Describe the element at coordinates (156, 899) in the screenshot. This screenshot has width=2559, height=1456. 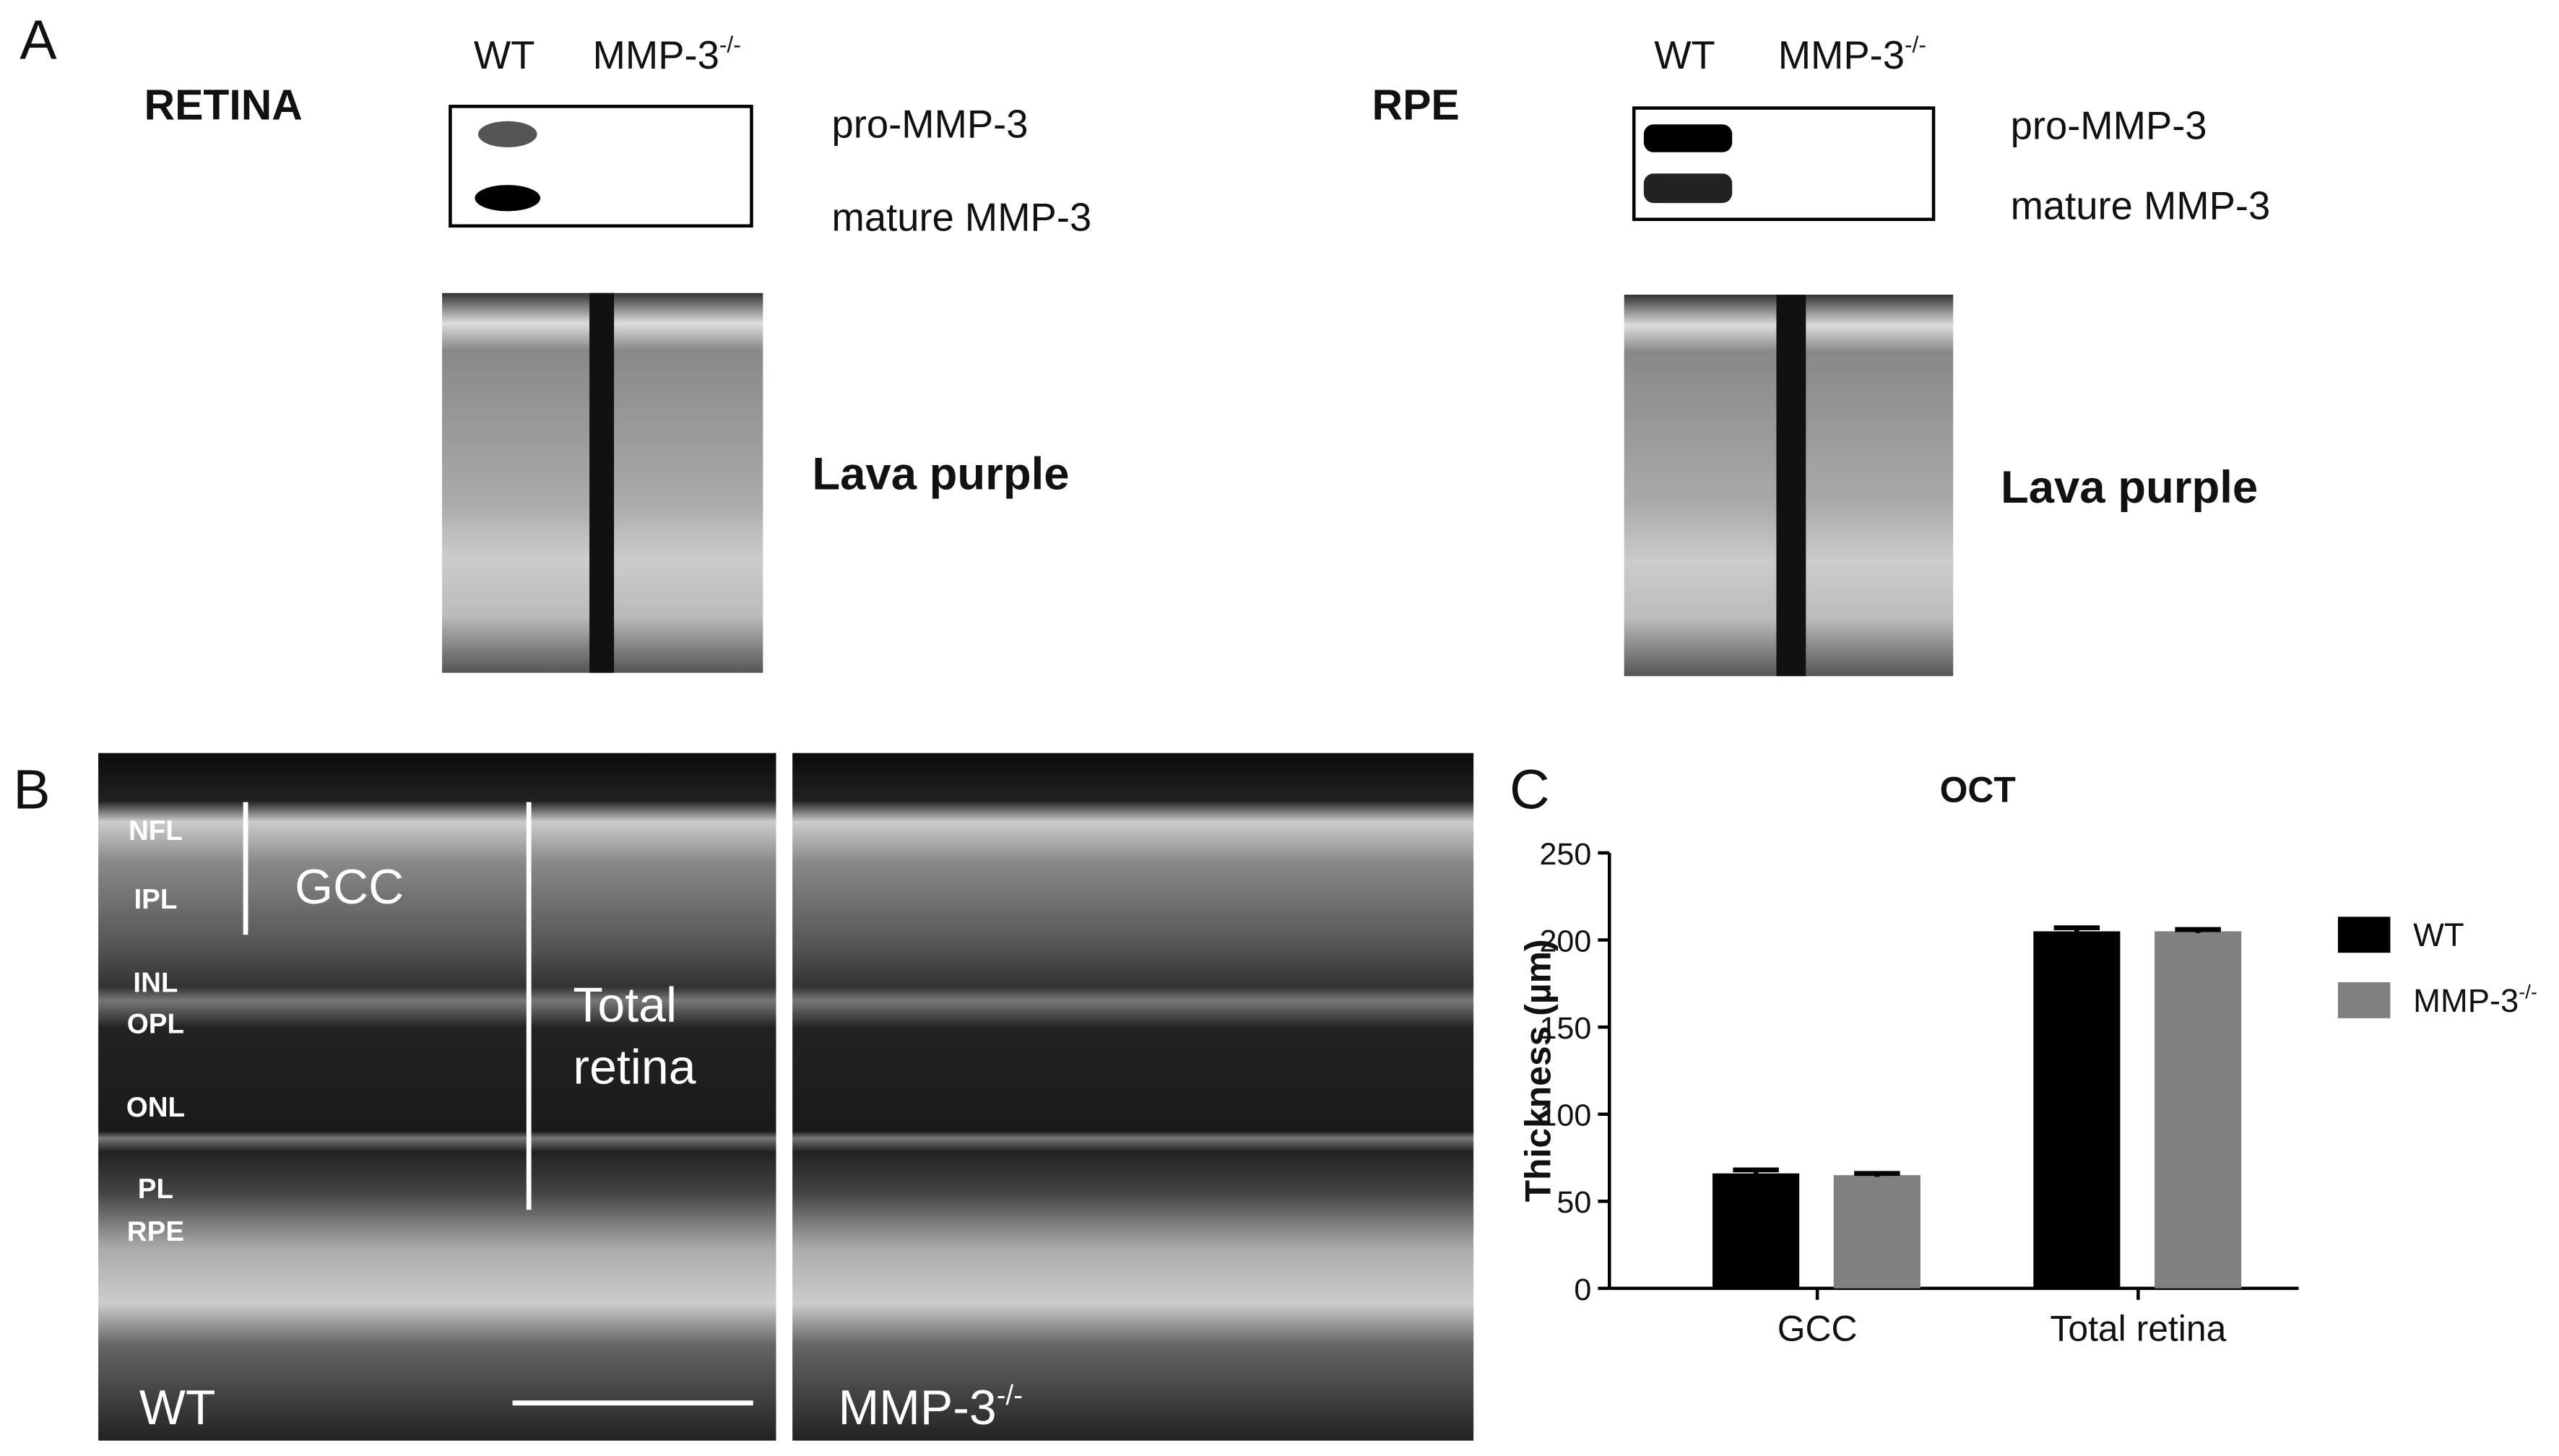
I see `layer-label: IPL` at that location.